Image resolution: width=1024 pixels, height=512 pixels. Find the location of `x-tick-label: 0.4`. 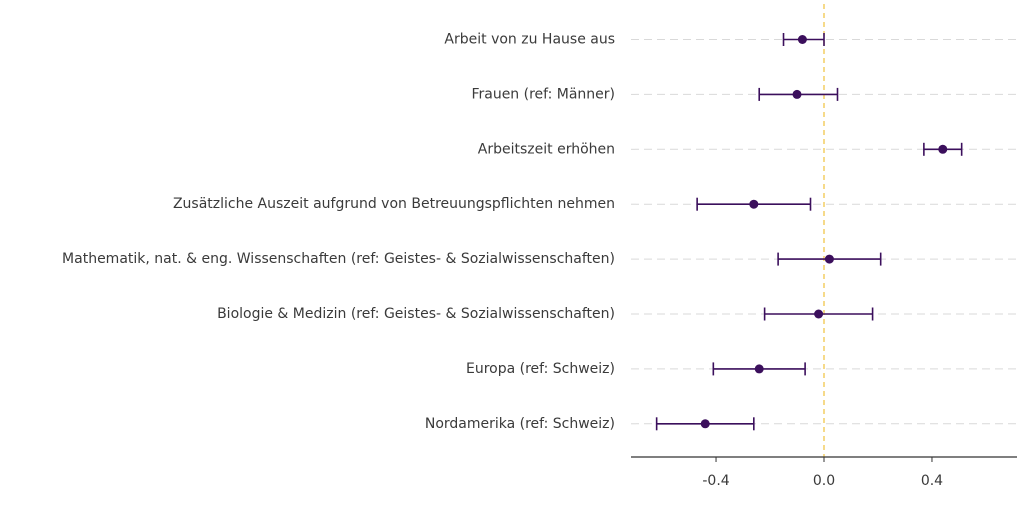

x-tick-label: 0.4 is located at coordinates (932, 481).